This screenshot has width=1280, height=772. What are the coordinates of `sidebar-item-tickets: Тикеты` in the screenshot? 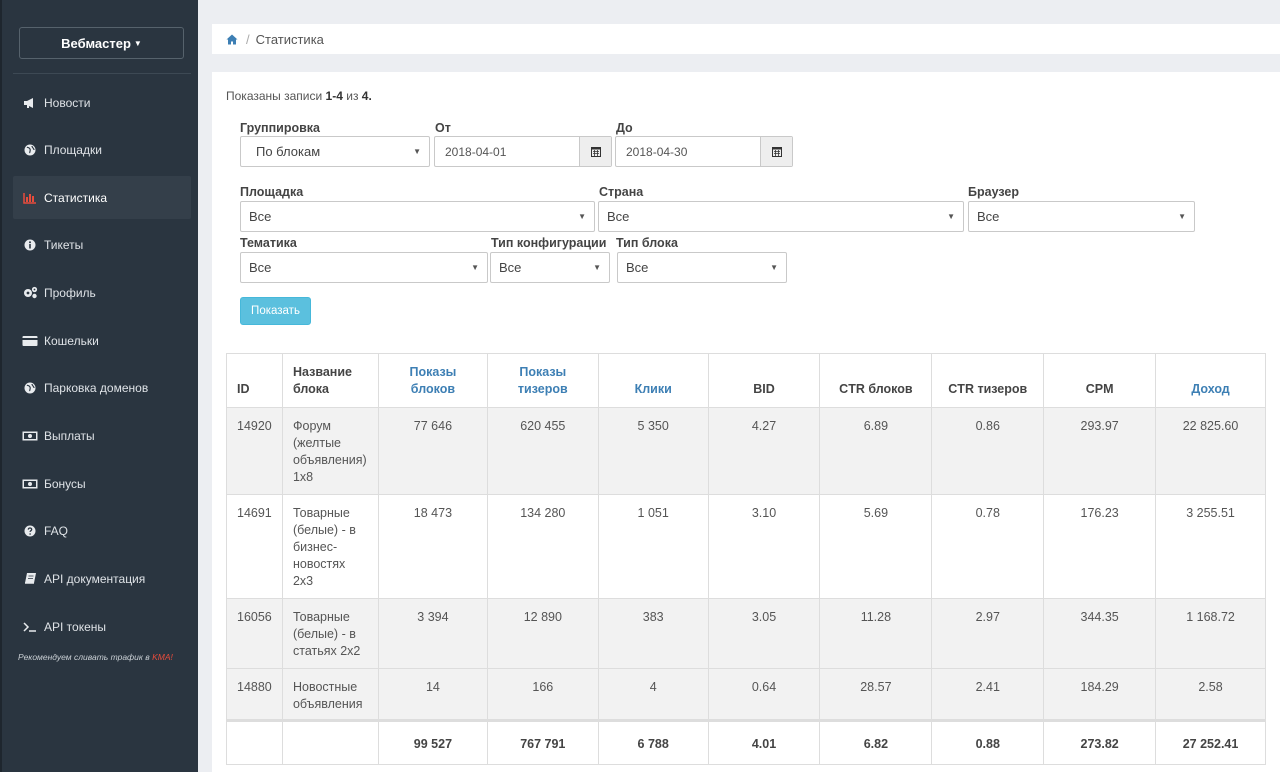 It's located at (102, 244).